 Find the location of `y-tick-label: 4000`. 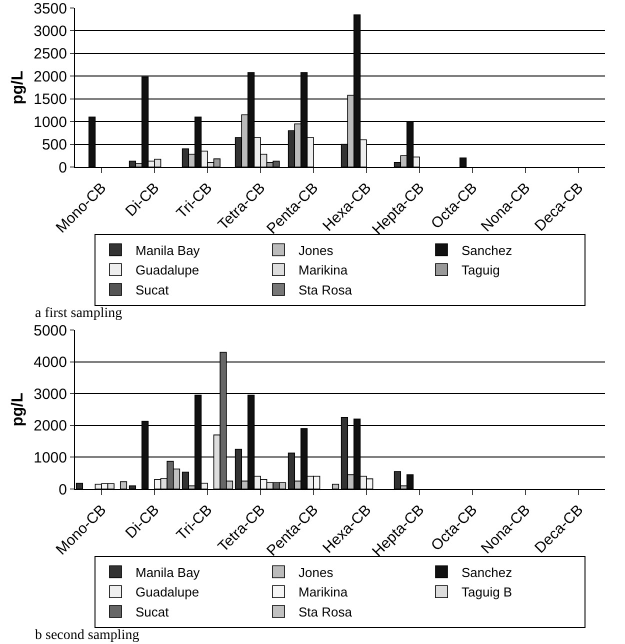

y-tick-label: 4000 is located at coordinates (50, 363).